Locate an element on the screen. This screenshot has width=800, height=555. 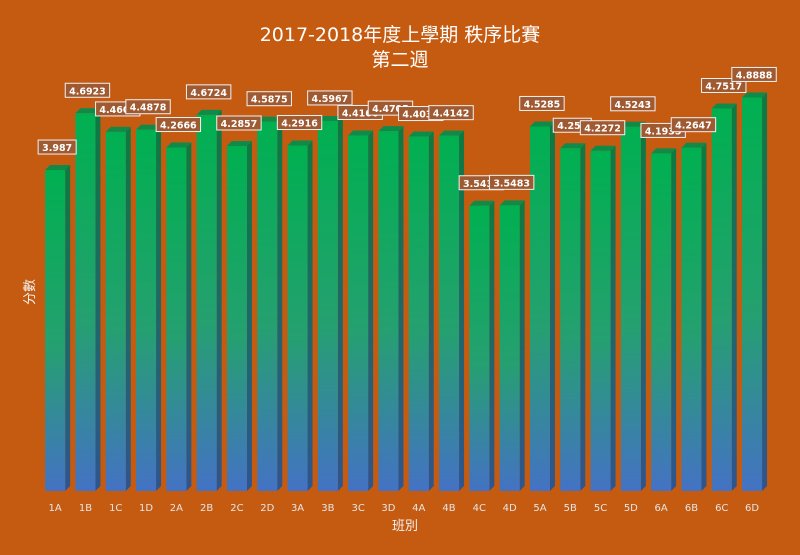
data-label-6d: 4.8888 is located at coordinates (754, 75).